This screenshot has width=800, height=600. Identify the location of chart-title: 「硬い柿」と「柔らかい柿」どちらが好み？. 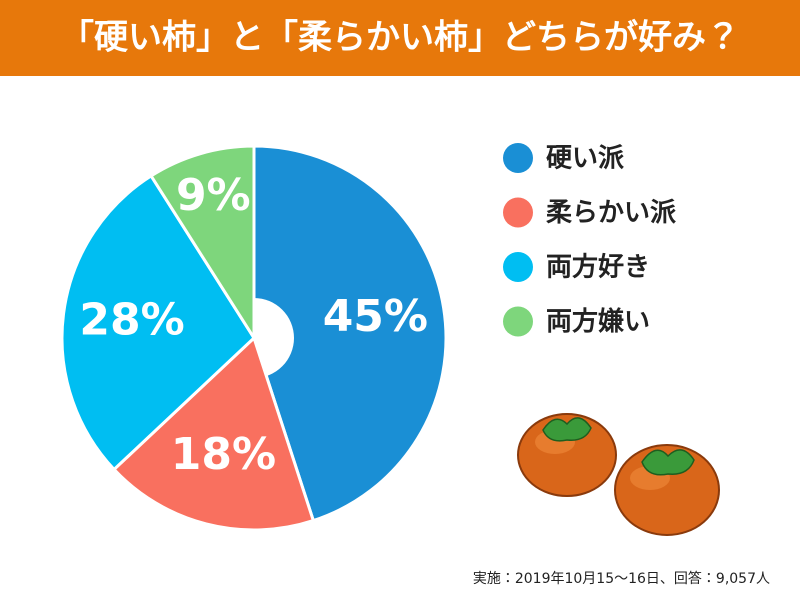
(400, 38).